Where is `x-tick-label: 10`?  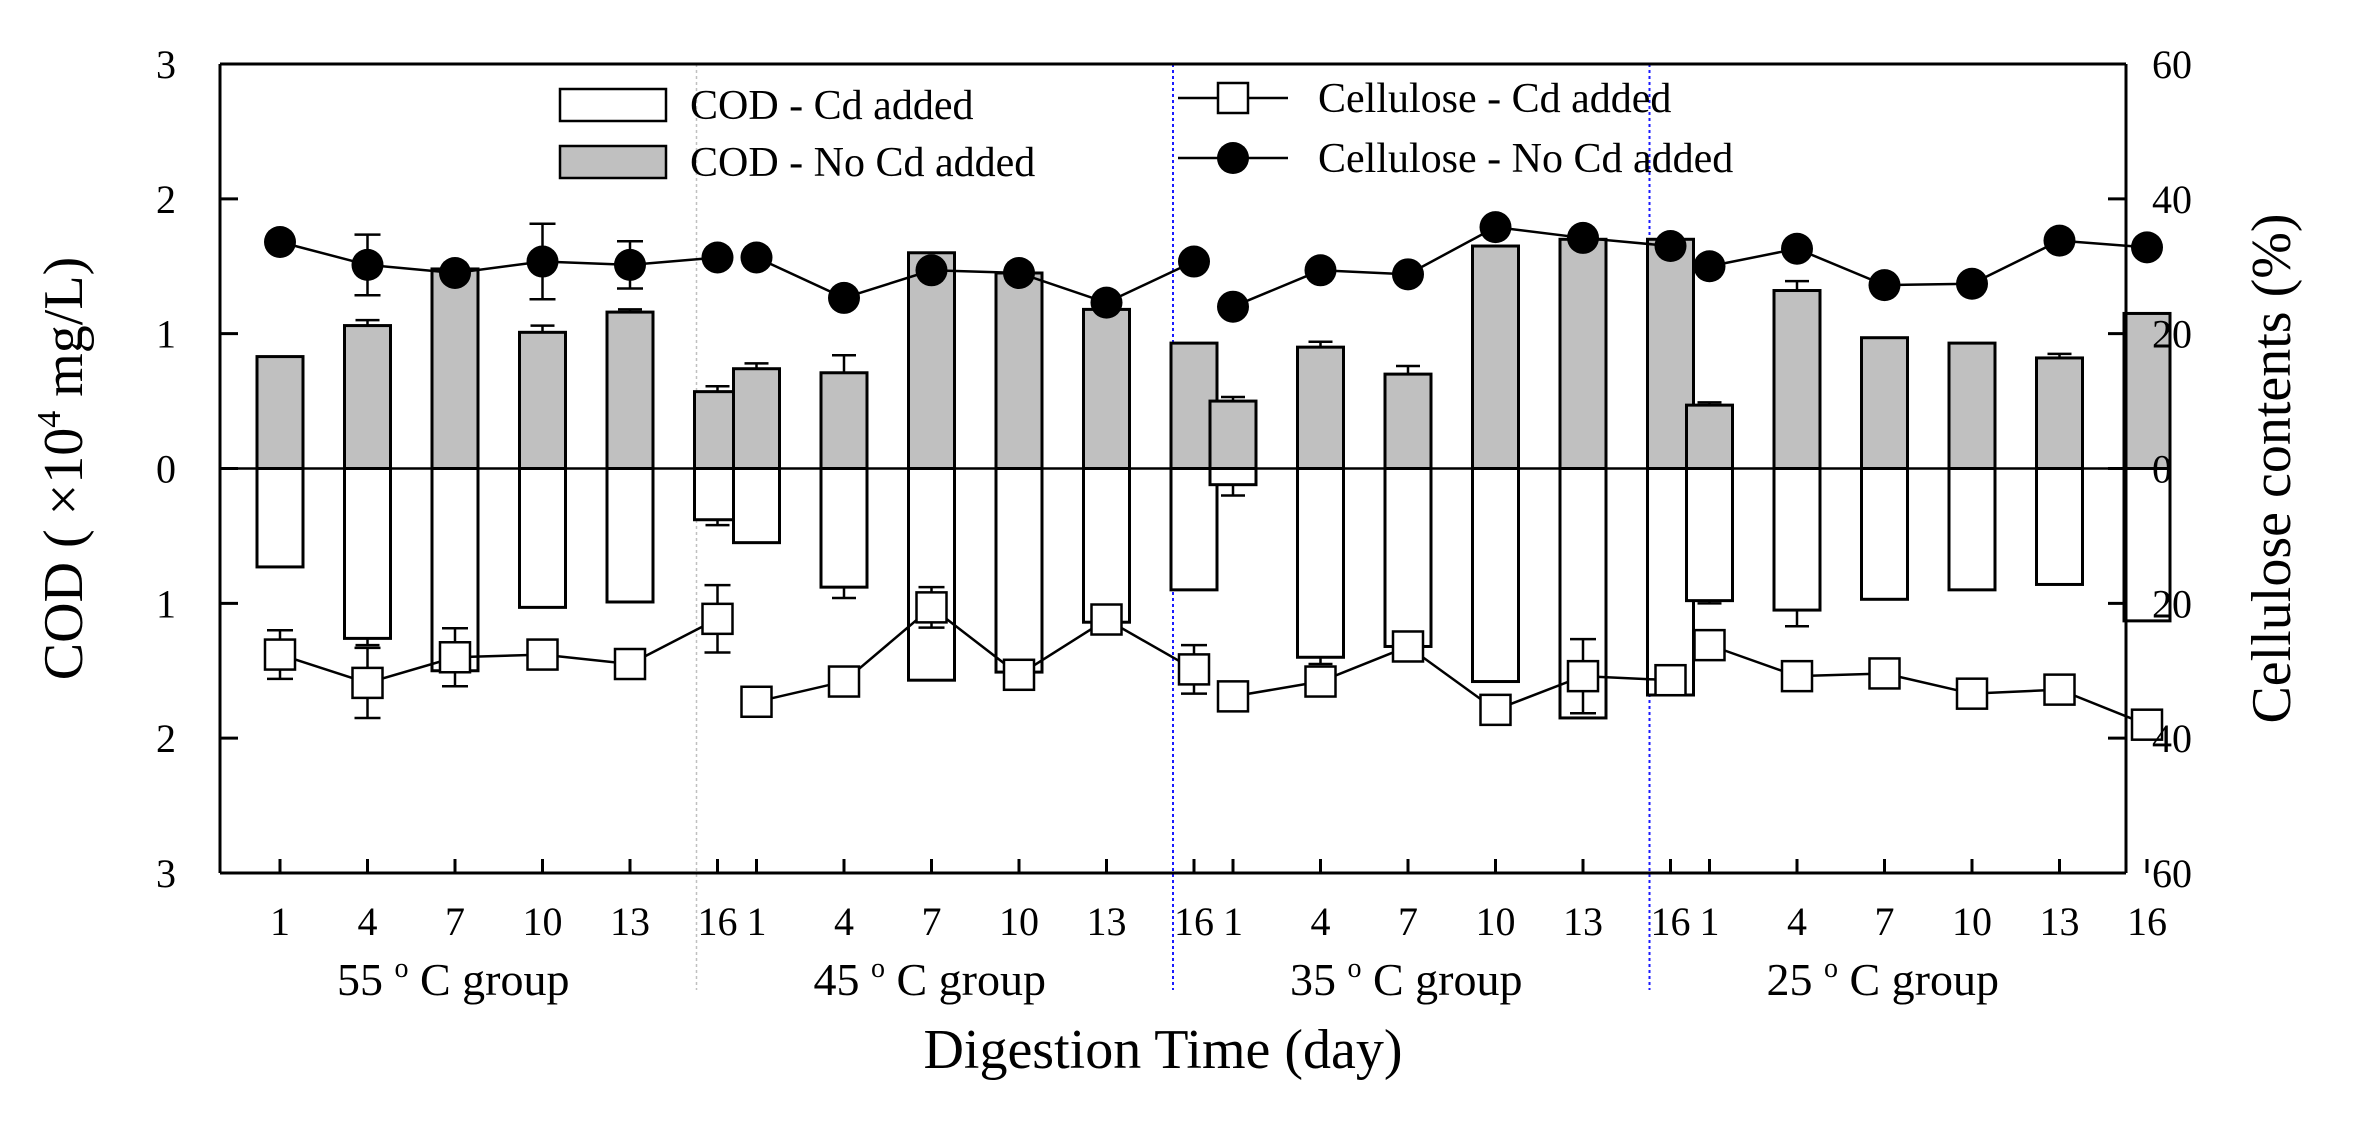 x-tick-label: 10 is located at coordinates (543, 921).